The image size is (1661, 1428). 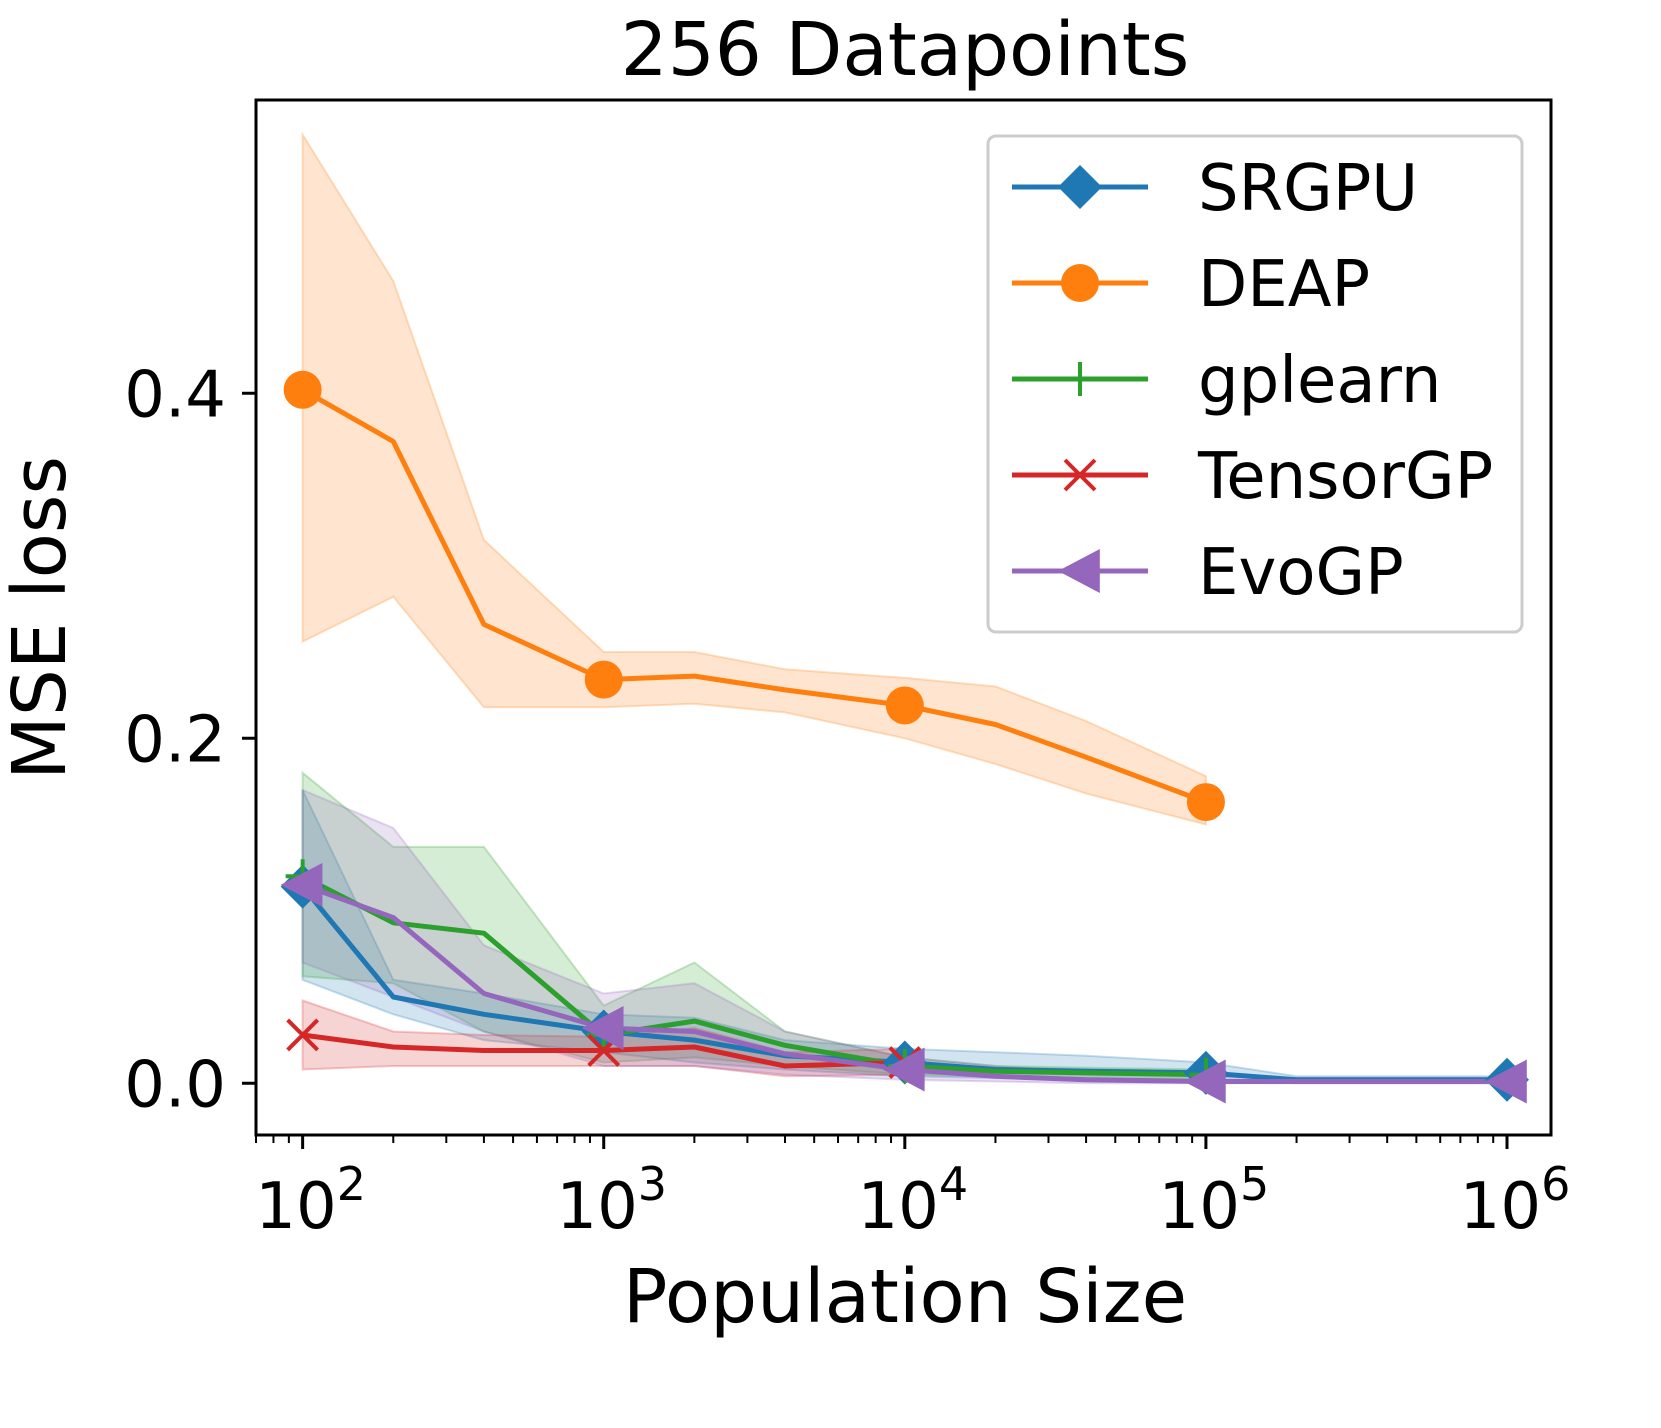 What do you see at coordinates (310, 1200) in the screenshot?
I see `x-tick-label: 10²` at bounding box center [310, 1200].